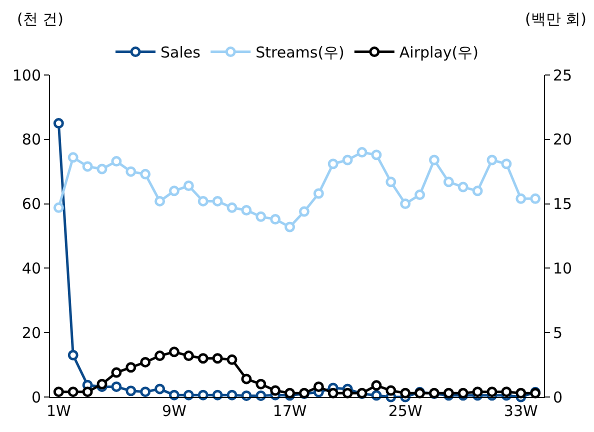 The image size is (594, 432). I want to click on y-tick-label: 0, so click(36, 397).